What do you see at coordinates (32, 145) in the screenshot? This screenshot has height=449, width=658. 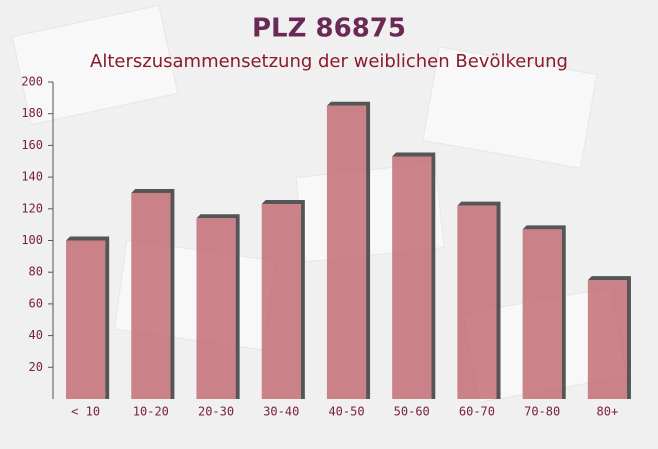 I see `y-tick-label: 160` at bounding box center [32, 145].